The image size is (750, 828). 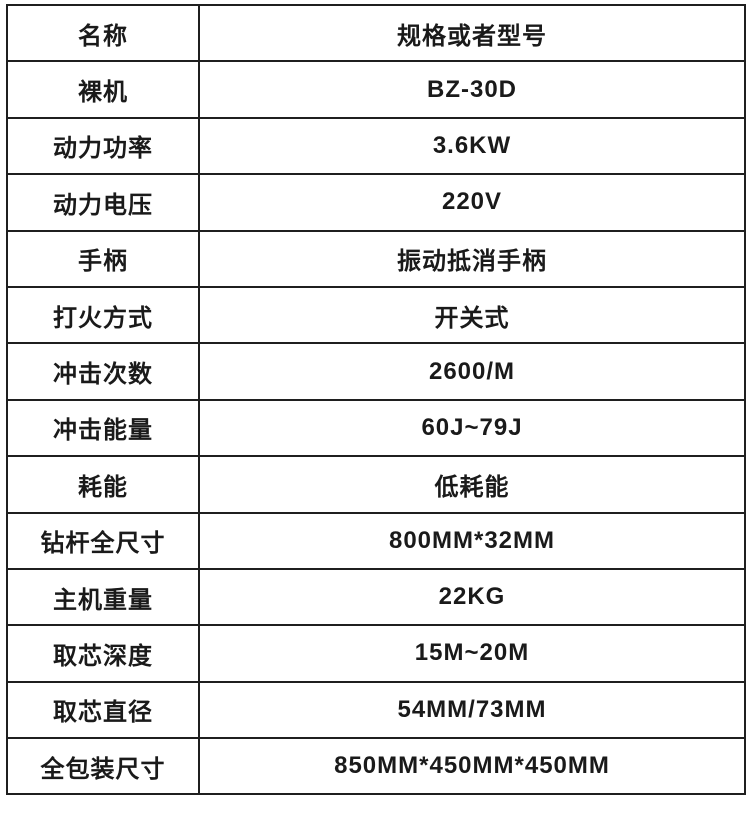 I want to click on spec-row: 动力功率 3.6KW, so click(x=376, y=146).